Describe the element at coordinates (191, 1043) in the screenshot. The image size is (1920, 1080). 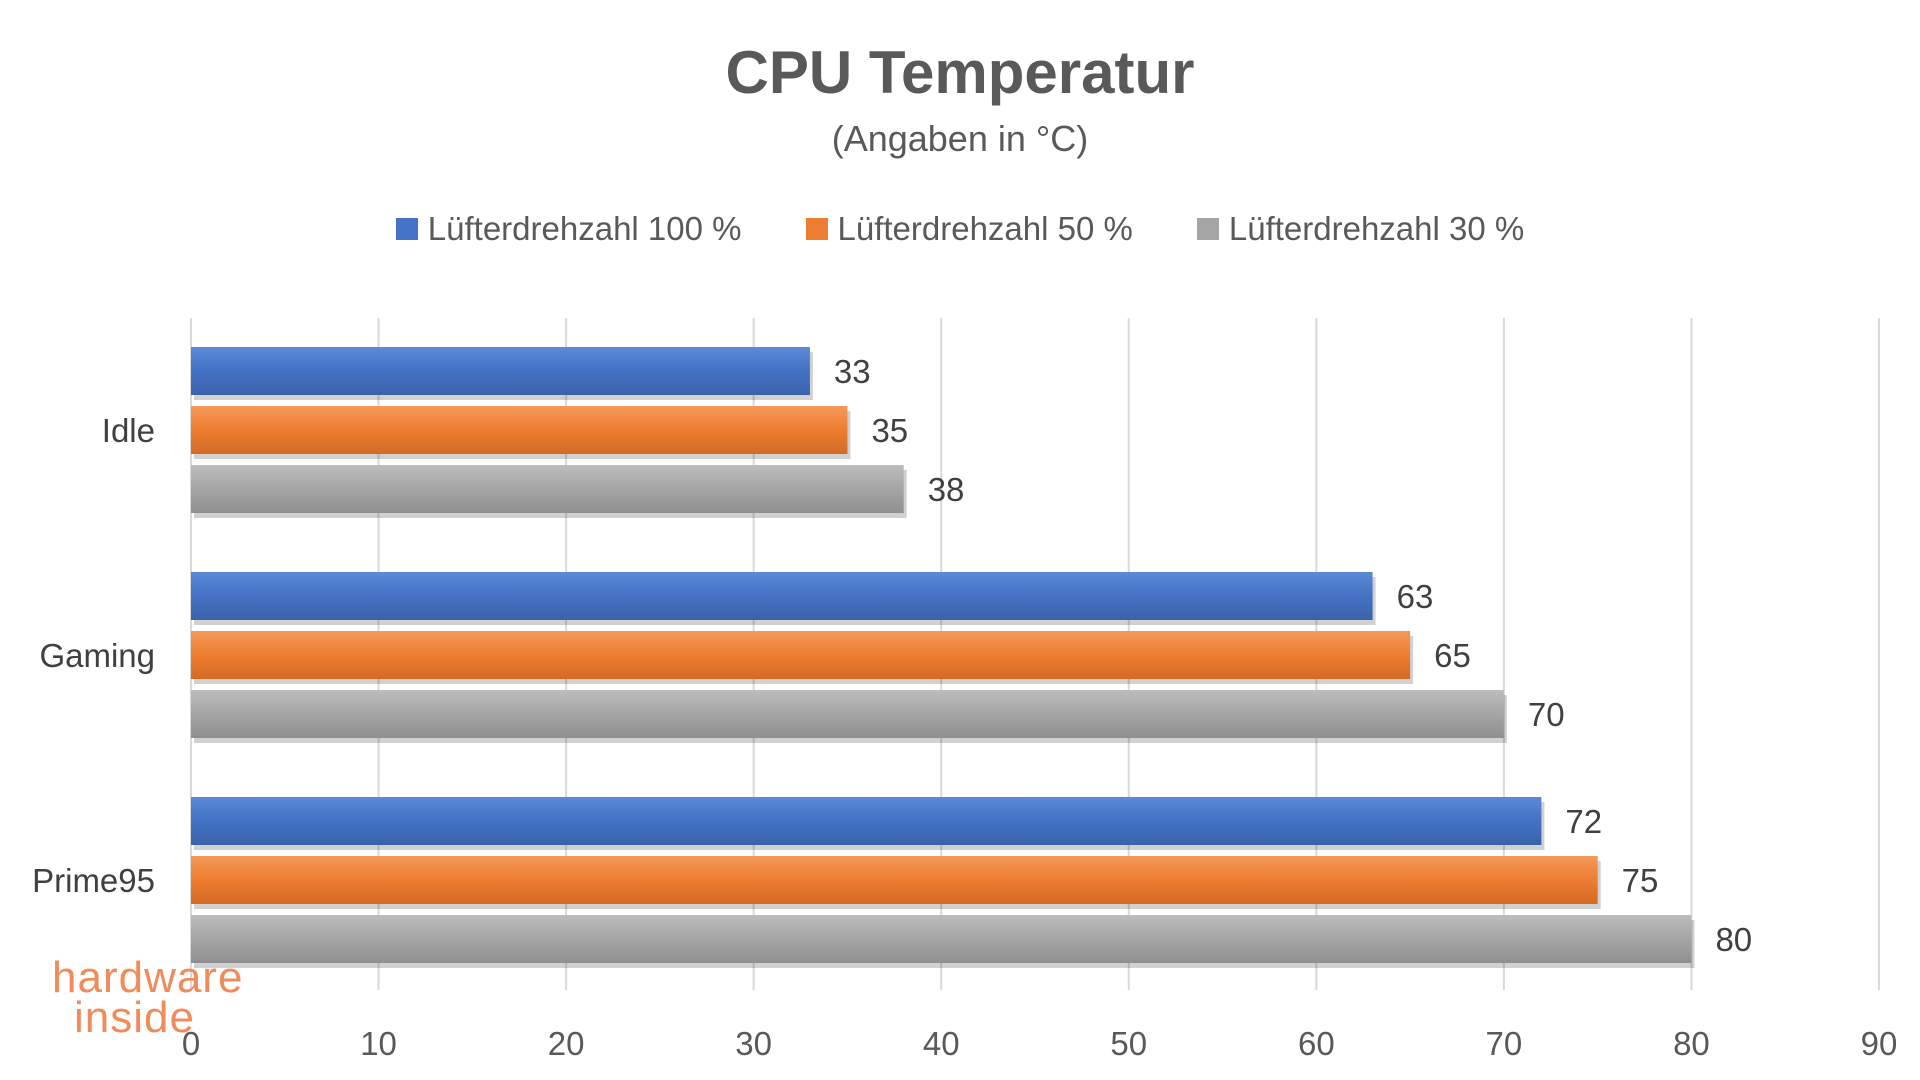
I see `x-tick-label-0: 0` at that location.